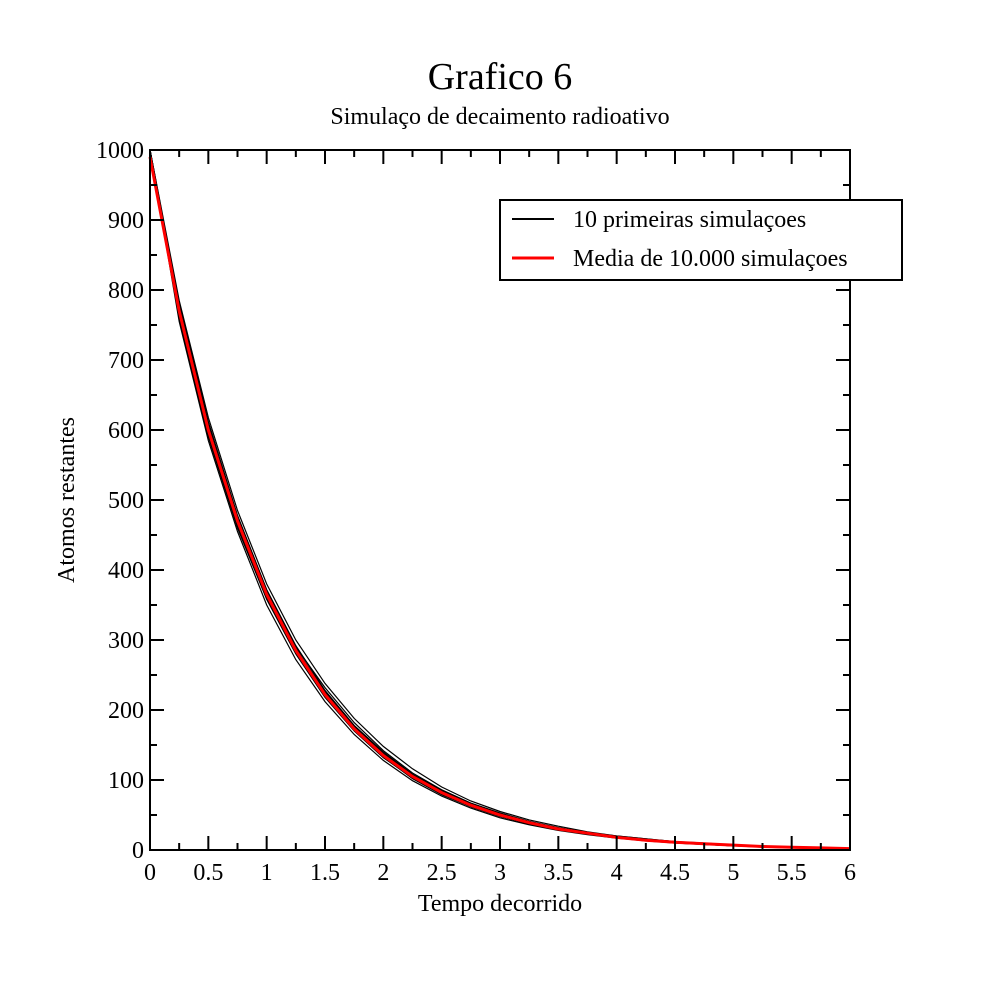 The width and height of the screenshot is (1000, 1000). I want to click on chart-subtitle: Simulaço de decaimento radioativo, so click(499, 117).